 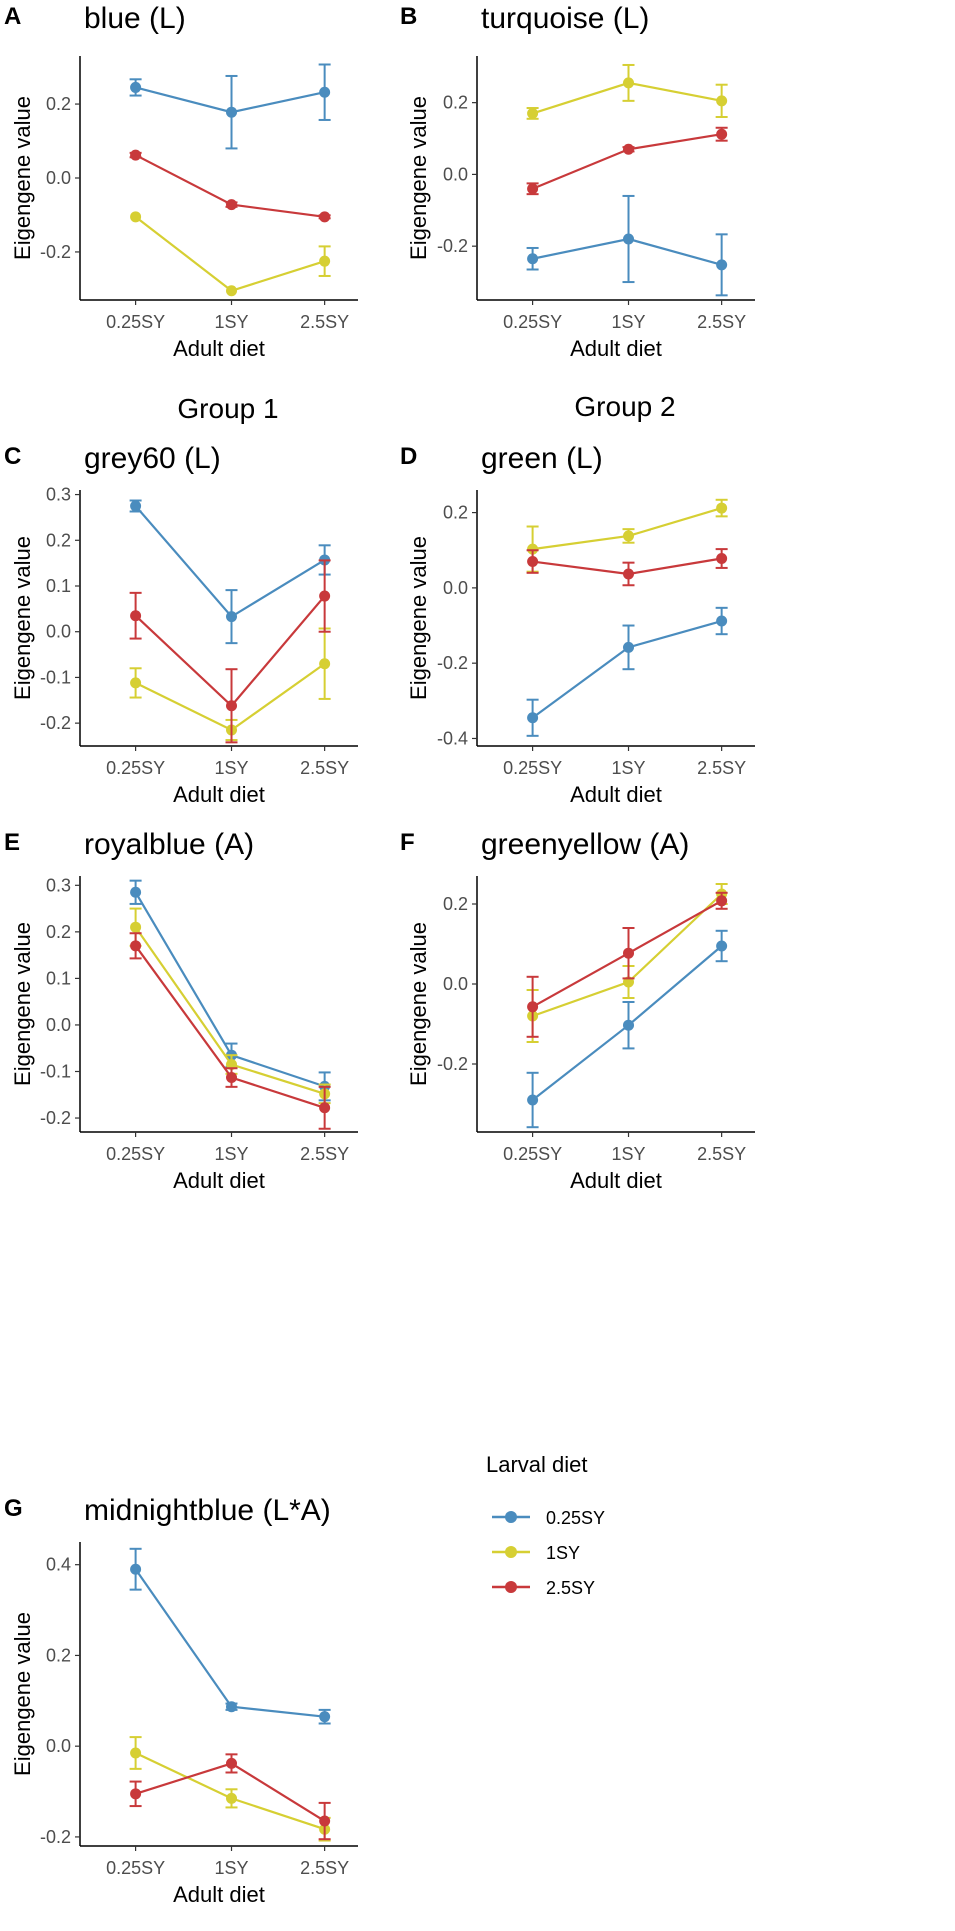 I want to click on legend: Larval diet 0.25SY 1SY 2.5SY, so click(x=545, y=1525).